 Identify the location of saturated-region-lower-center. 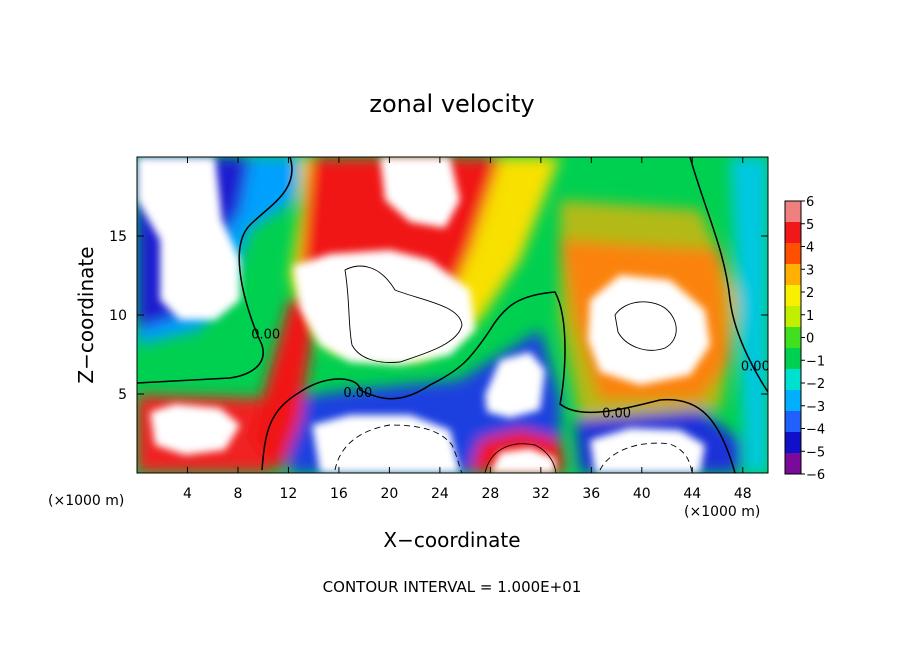
(386, 444).